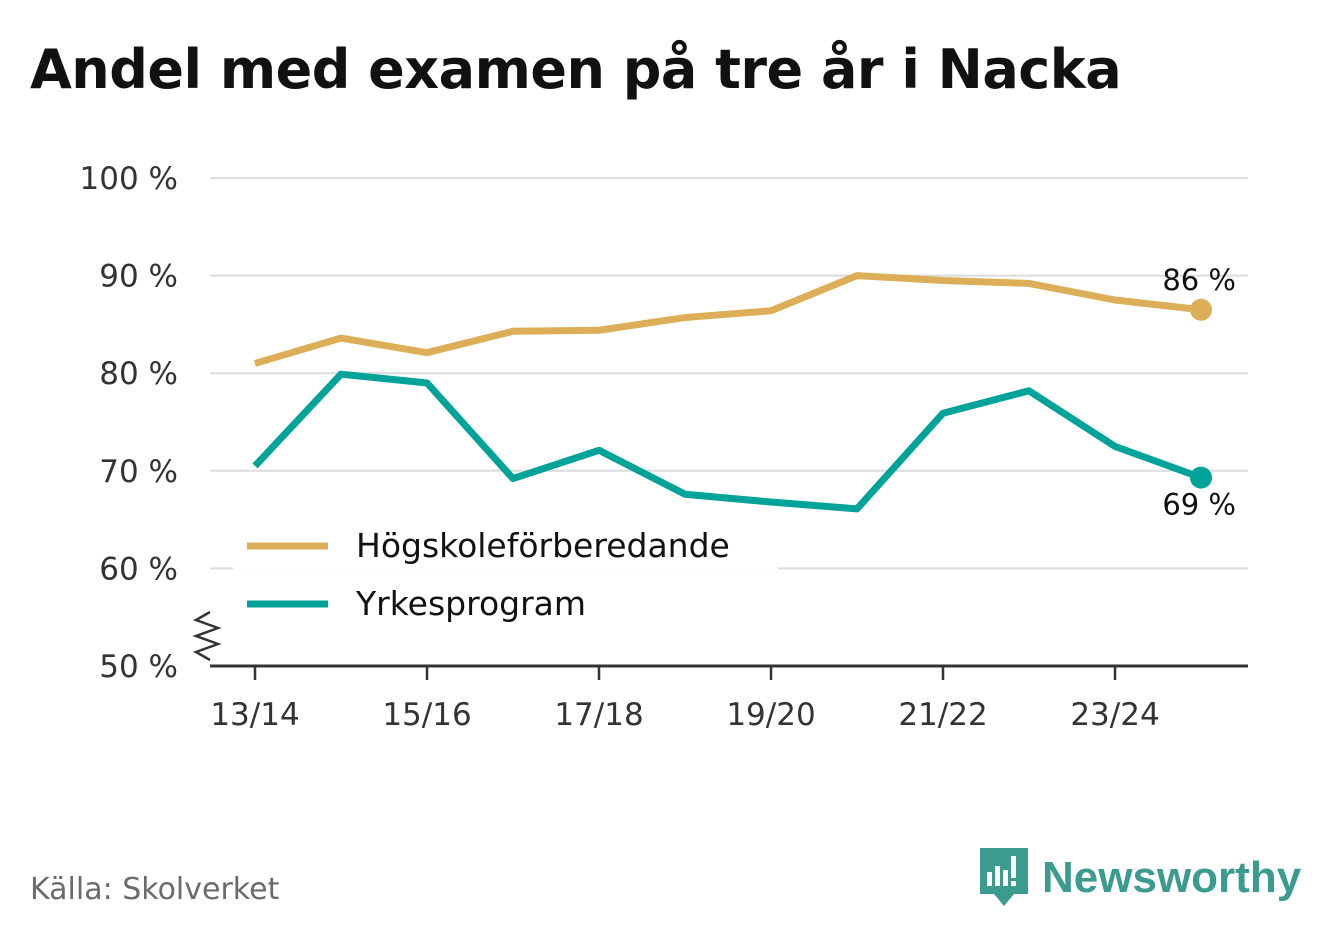 Image resolution: width=1322 pixels, height=939 pixels. I want to click on axis-break-icon, so click(207, 636).